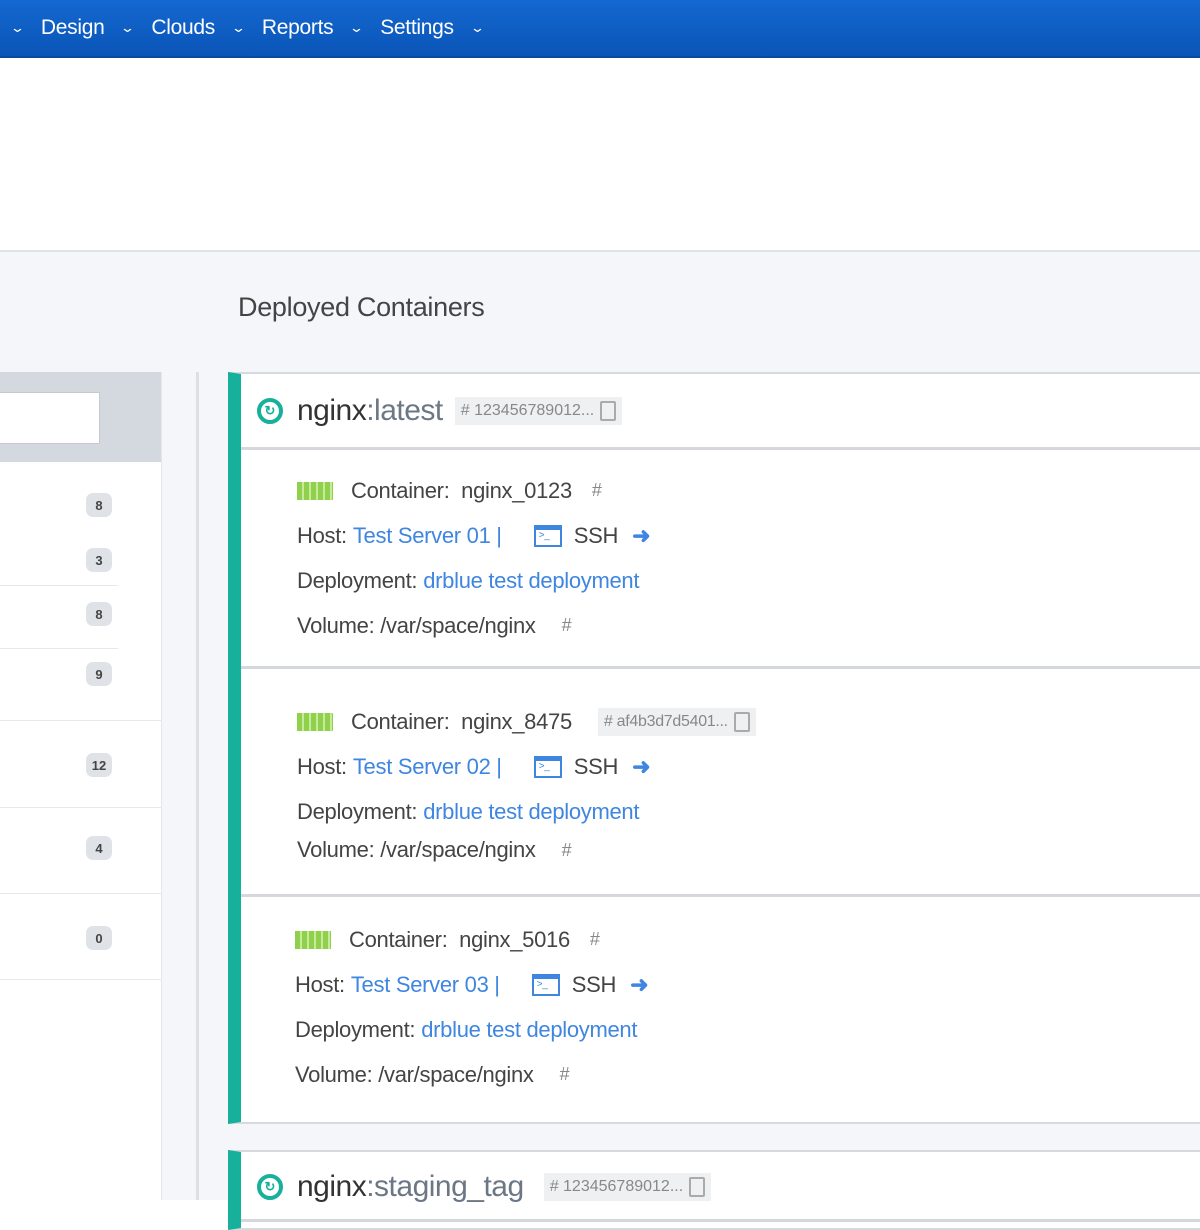 The height and width of the screenshot is (1230, 1200). I want to click on nav-clouds: Clouds, so click(183, 27).